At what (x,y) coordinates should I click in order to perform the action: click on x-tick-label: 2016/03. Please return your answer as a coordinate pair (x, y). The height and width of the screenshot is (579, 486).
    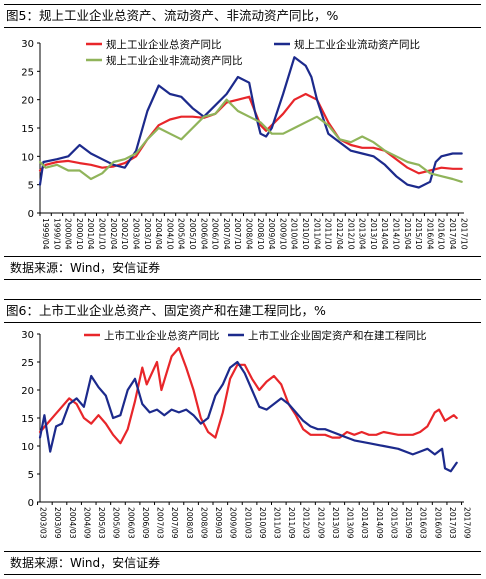
    Looking at the image, I should click on (423, 523).